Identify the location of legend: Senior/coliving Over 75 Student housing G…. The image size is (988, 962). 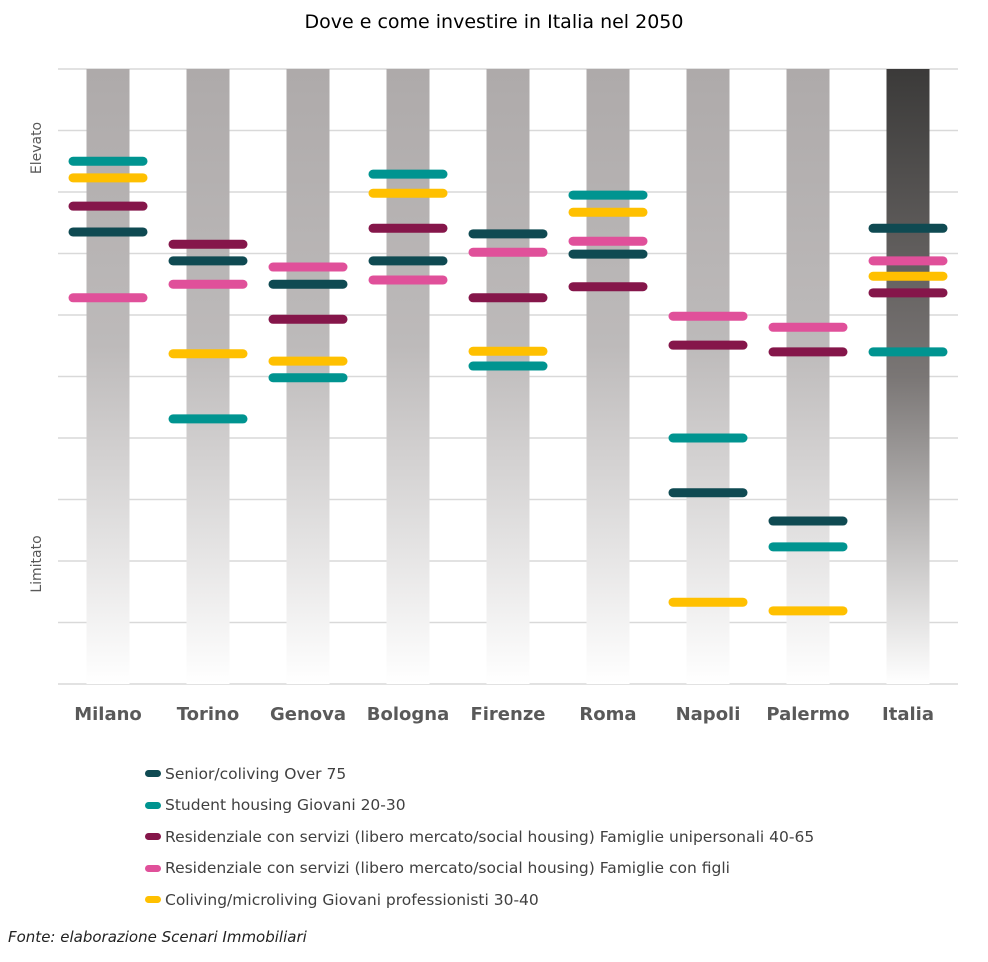
(479, 837).